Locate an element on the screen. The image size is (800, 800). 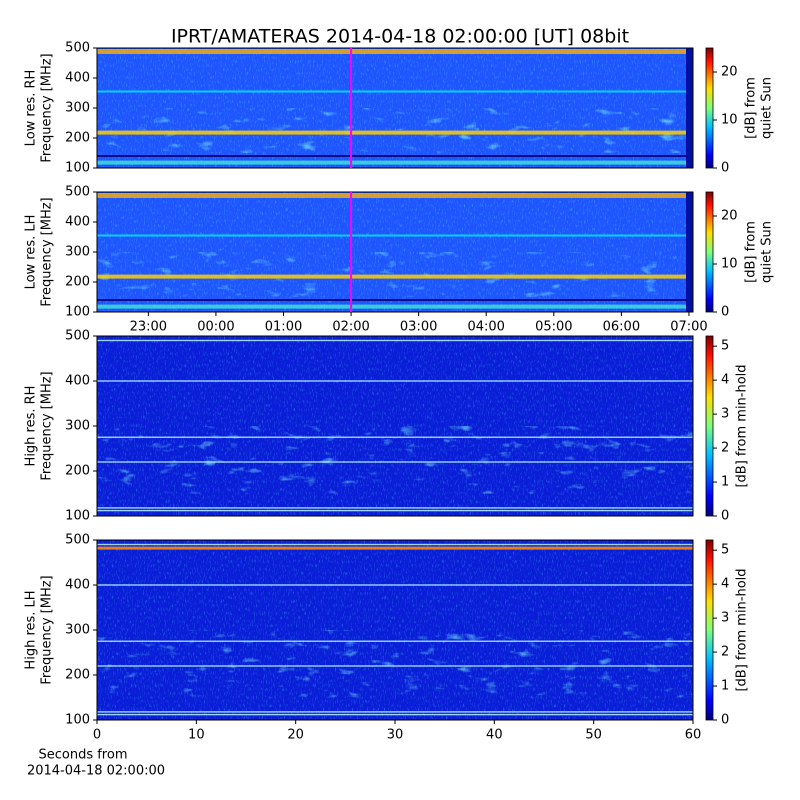
x-tick-label: 60 is located at coordinates (693, 735).